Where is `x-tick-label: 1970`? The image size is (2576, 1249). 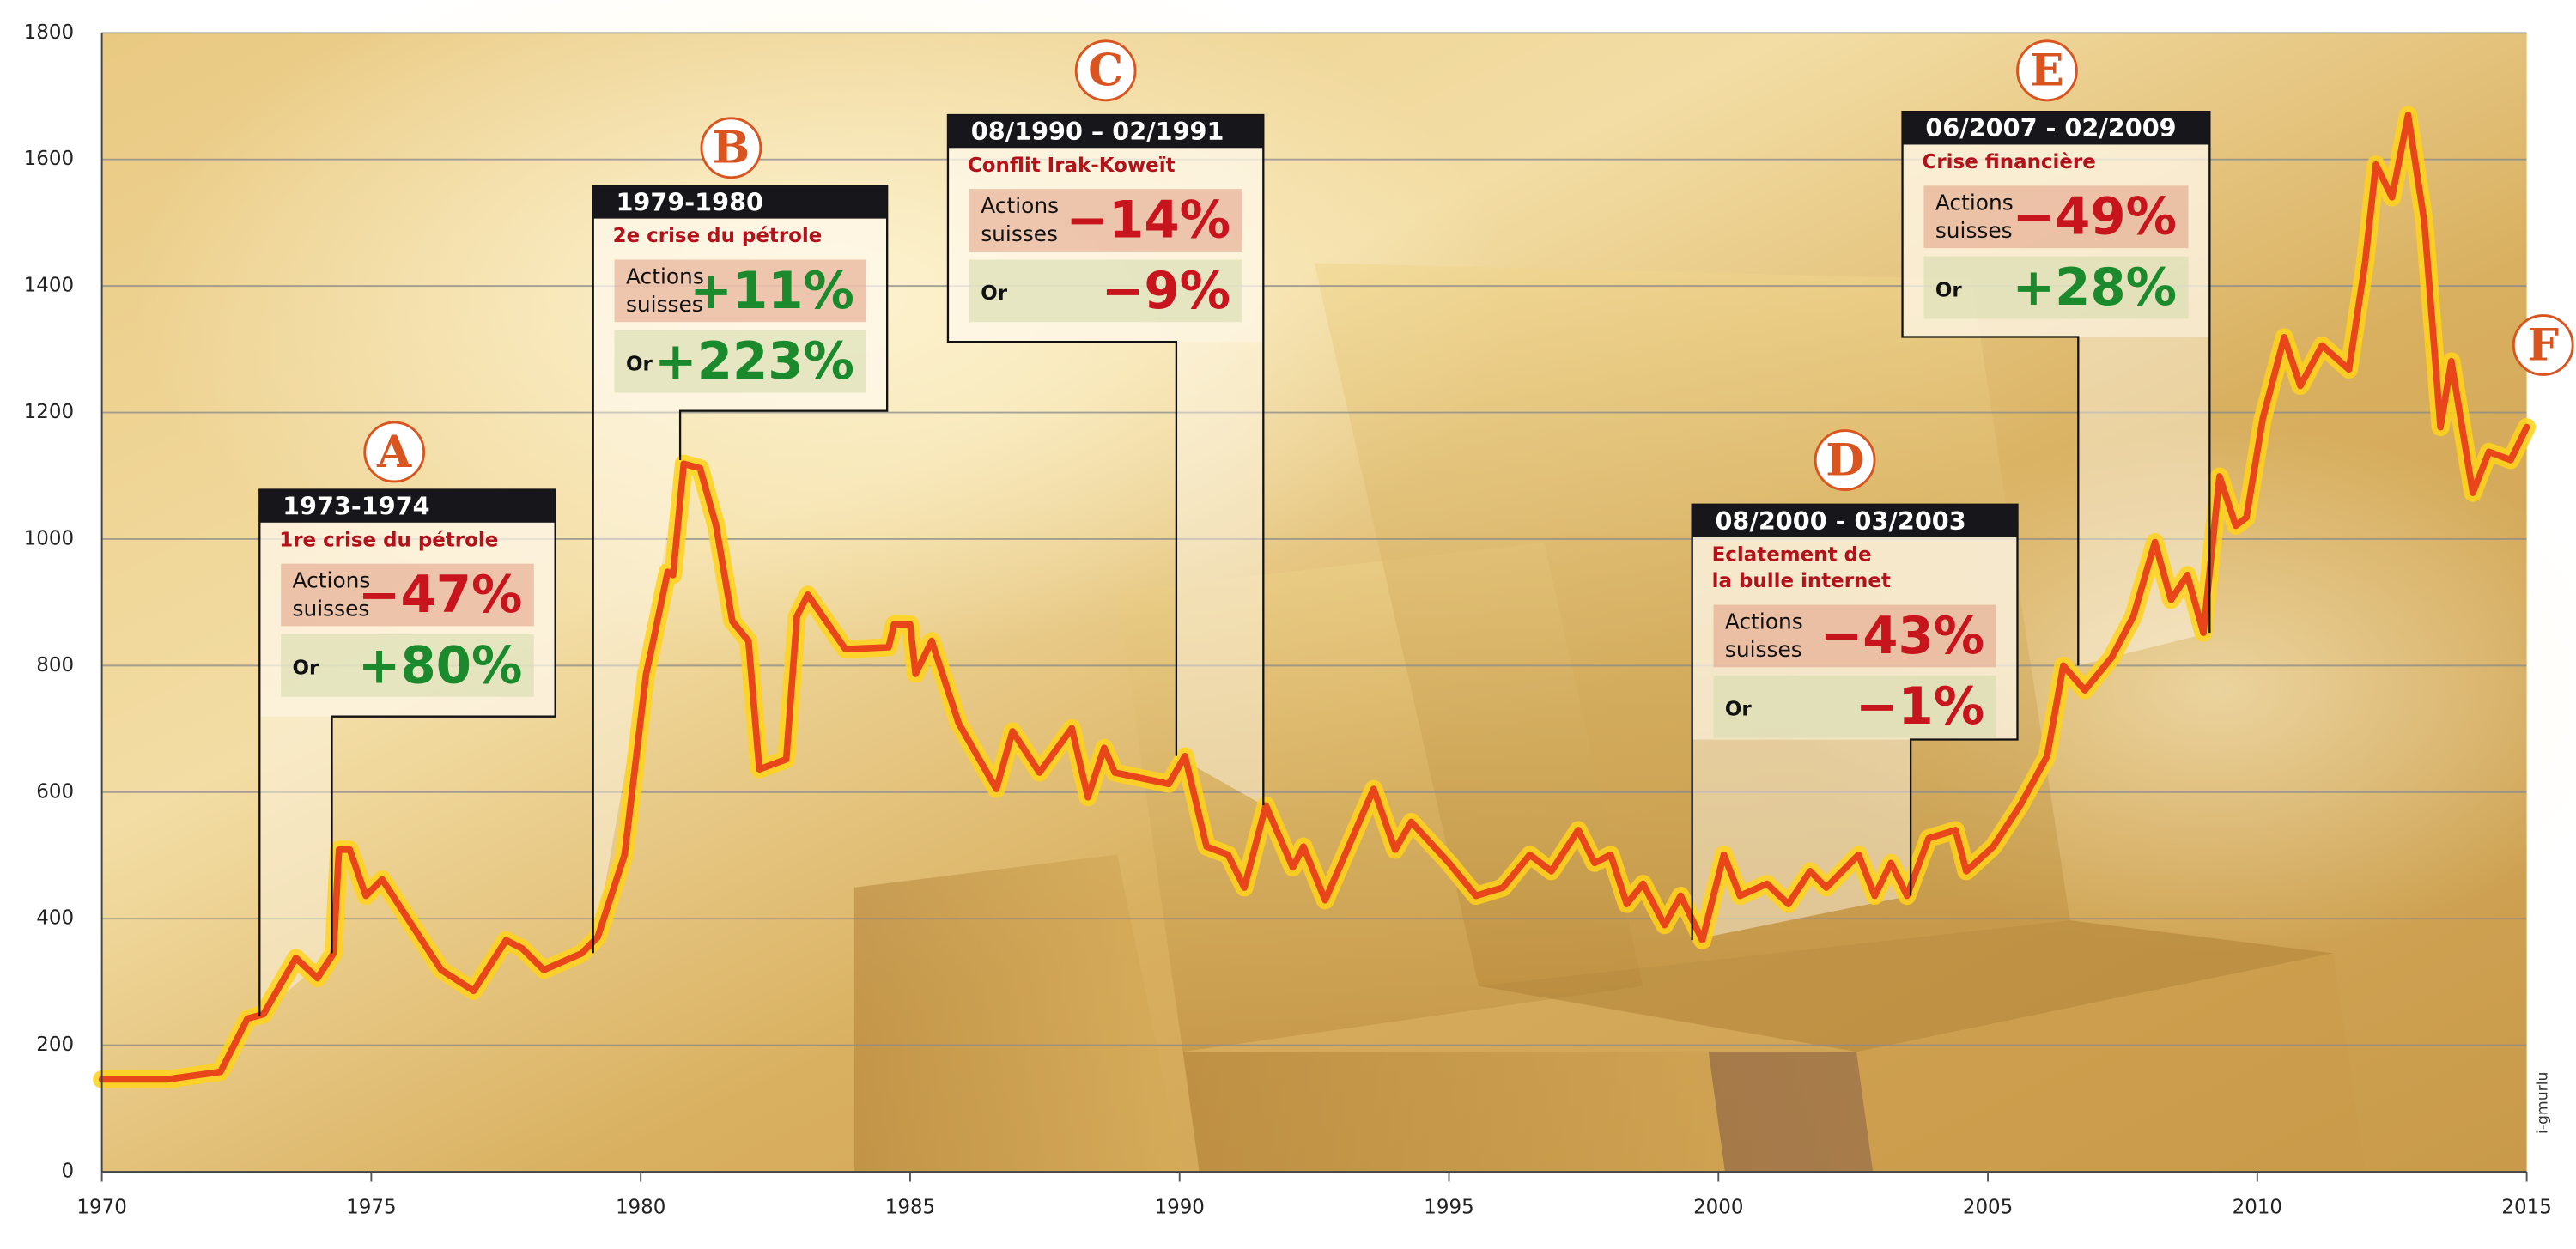
x-tick-label: 1970 is located at coordinates (101, 1208).